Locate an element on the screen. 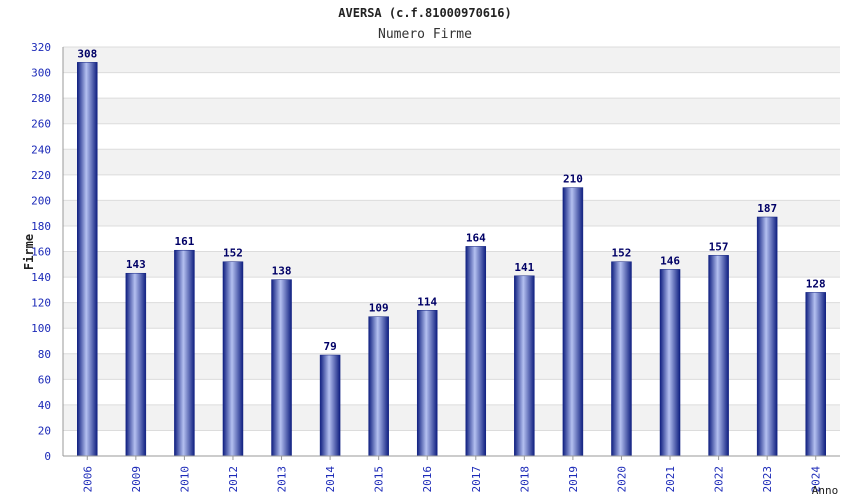  y-tick-label: 300 is located at coordinates (41, 73).